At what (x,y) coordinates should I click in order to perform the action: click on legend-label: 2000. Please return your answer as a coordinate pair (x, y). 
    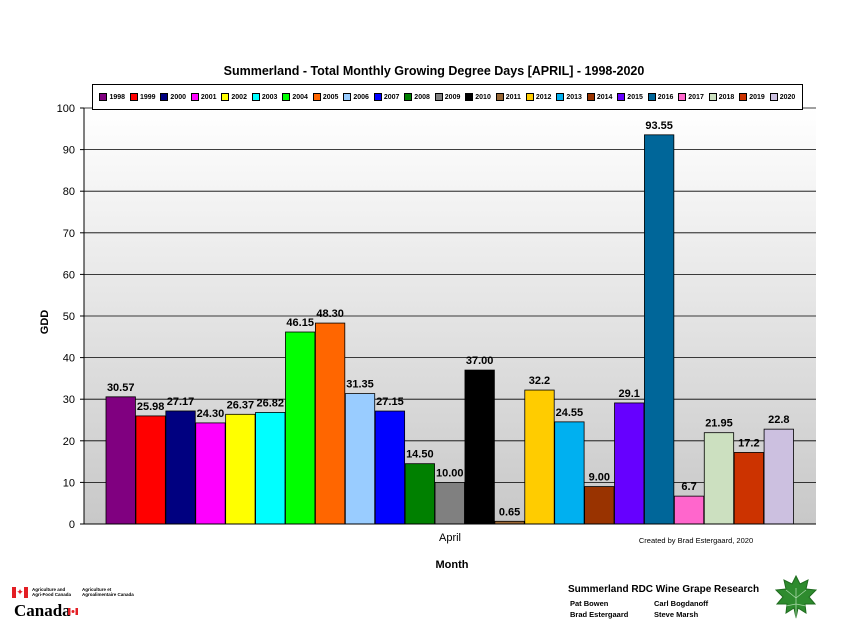
    Looking at the image, I should click on (178, 97).